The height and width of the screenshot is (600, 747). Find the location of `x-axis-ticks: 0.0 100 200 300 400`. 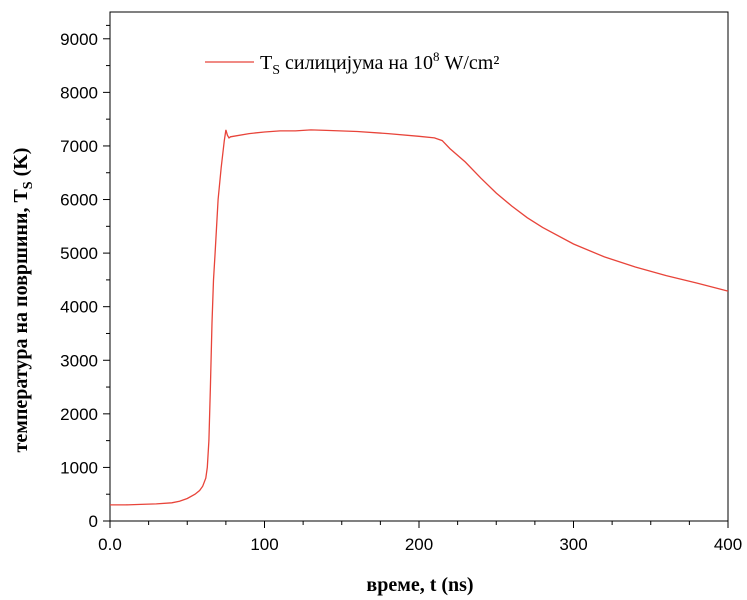

x-axis-ticks: 0.0 100 200 300 400 is located at coordinates (420, 537).